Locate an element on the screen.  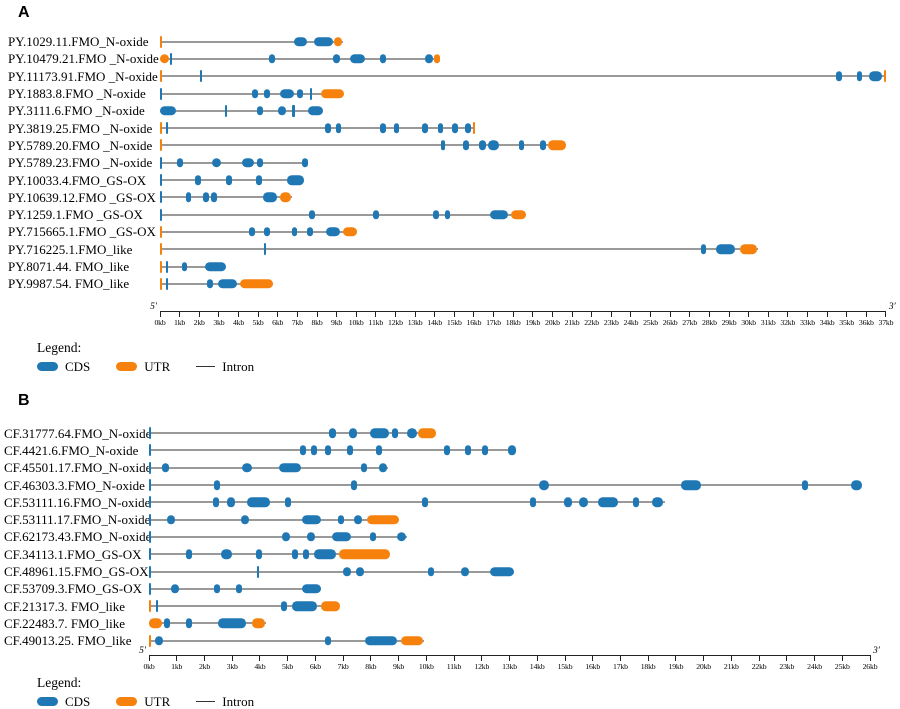
gene-label: PY.1883.8.FMO _N-oxide is located at coordinates (77, 94).